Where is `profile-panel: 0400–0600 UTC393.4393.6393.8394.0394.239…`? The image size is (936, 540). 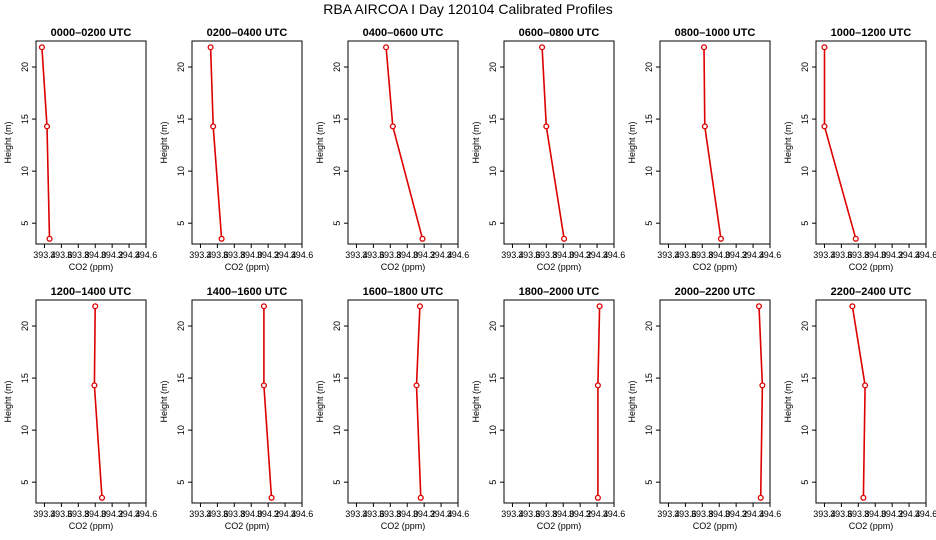 profile-panel: 0400–0600 UTC393.4393.6393.8394.0394.239… is located at coordinates (392, 149).